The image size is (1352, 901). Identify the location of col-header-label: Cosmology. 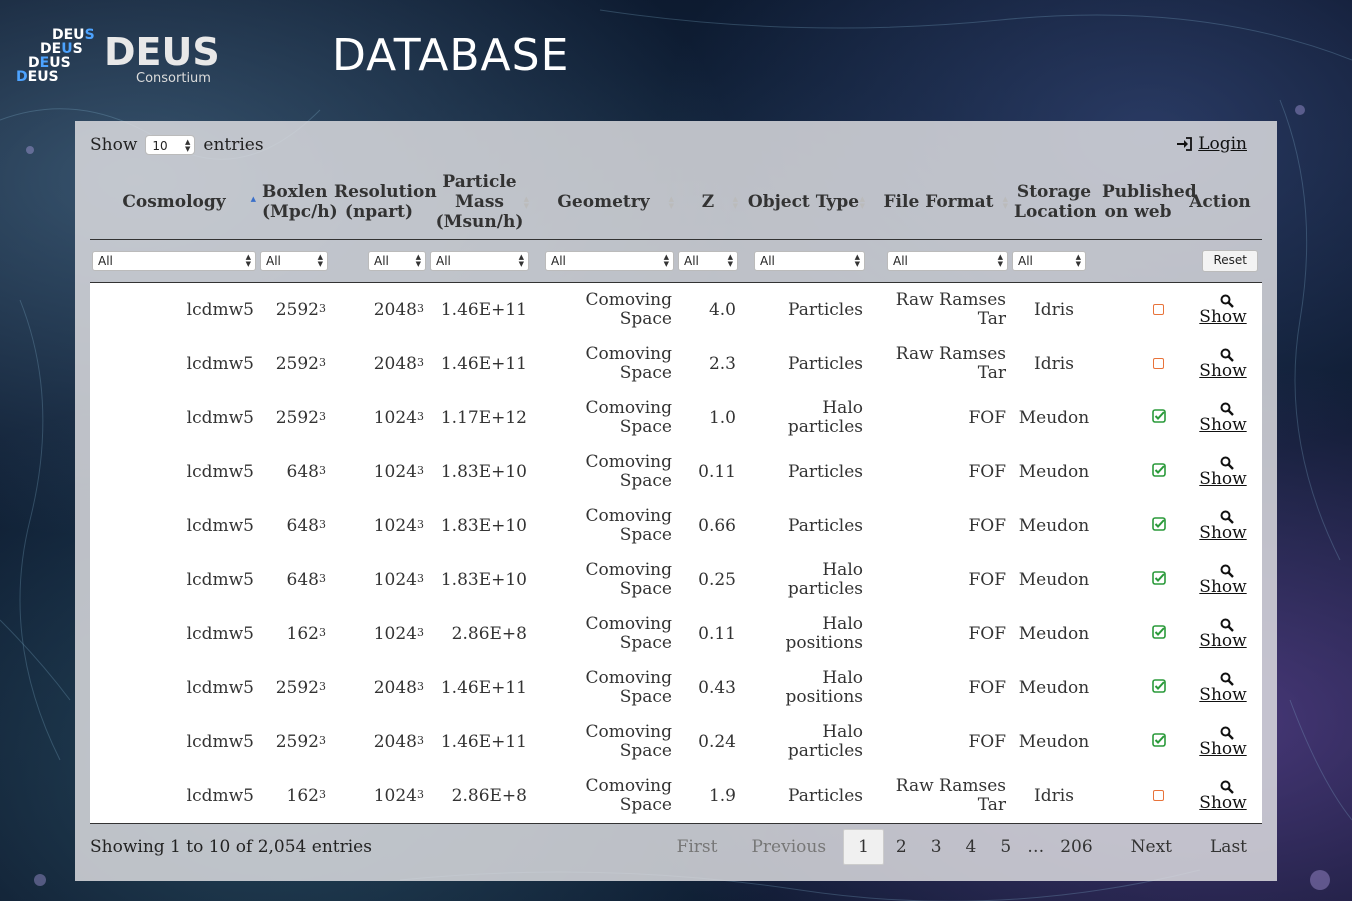
(174, 202).